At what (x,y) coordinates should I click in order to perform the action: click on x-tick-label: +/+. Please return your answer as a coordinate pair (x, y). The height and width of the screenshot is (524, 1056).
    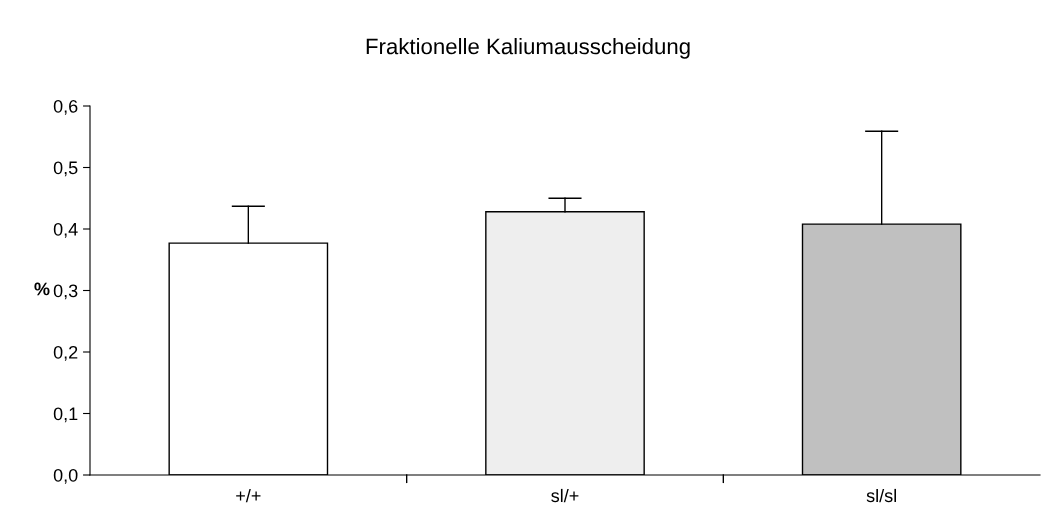
    Looking at the image, I should click on (248, 495).